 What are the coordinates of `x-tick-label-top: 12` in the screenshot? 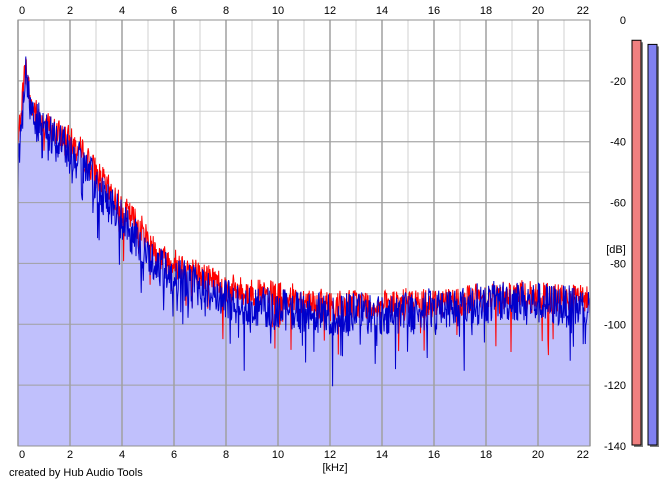 It's located at (330, 11).